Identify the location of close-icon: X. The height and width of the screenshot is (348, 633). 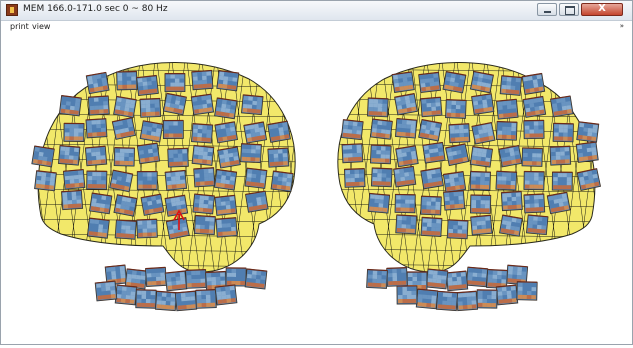
(602, 8).